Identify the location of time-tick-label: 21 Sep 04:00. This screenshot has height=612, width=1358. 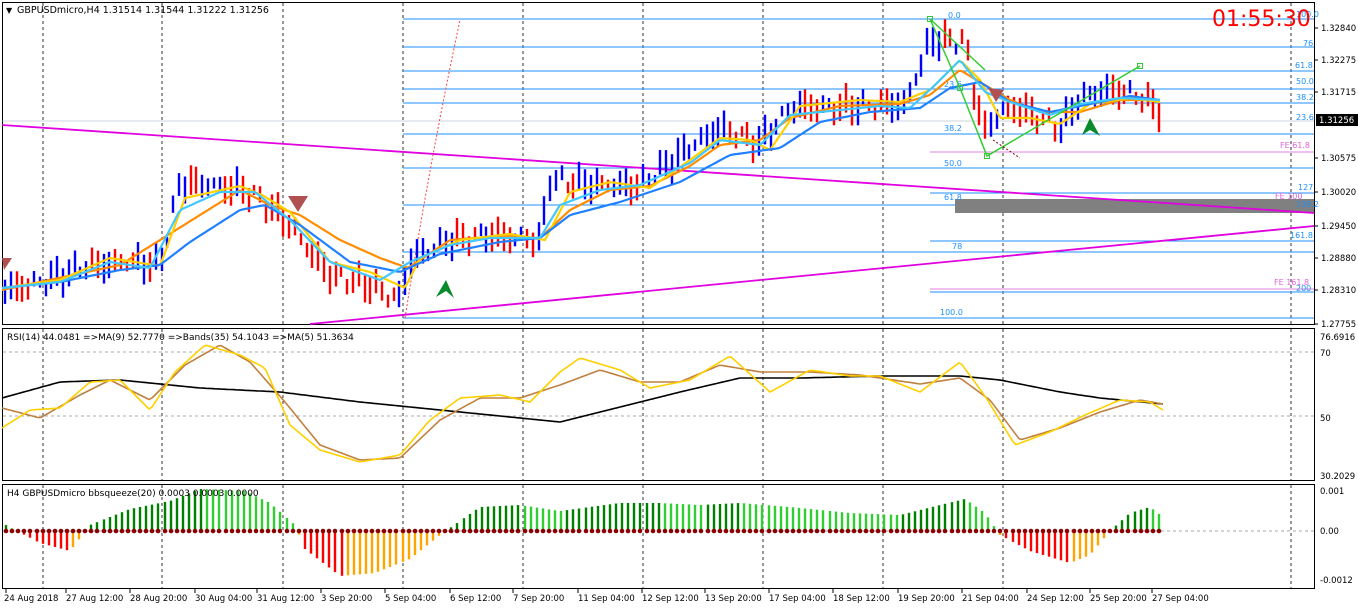
(990, 599).